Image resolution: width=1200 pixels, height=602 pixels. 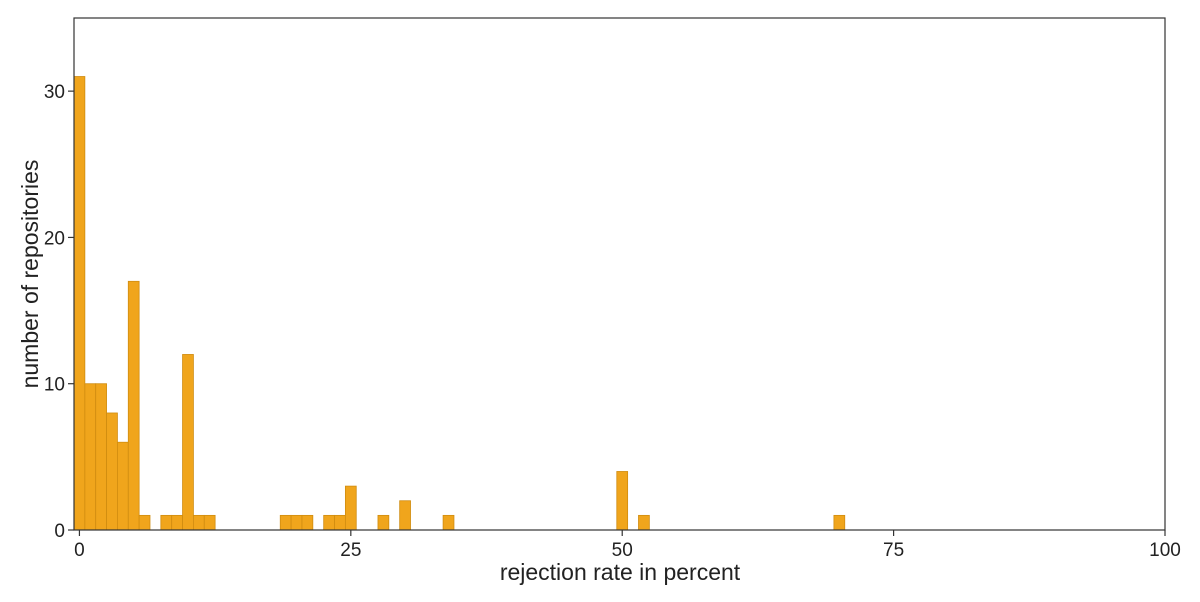 I want to click on y-tick-label: 10, so click(x=54, y=385).